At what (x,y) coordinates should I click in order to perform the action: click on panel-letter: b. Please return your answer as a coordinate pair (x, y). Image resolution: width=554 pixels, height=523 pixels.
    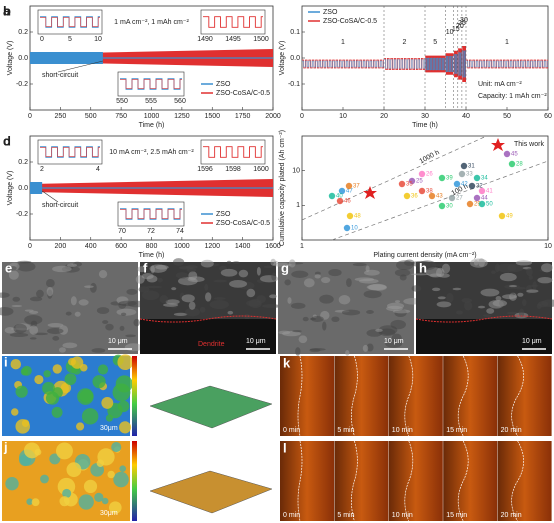
    Looking at the image, I should click on (7, 10).